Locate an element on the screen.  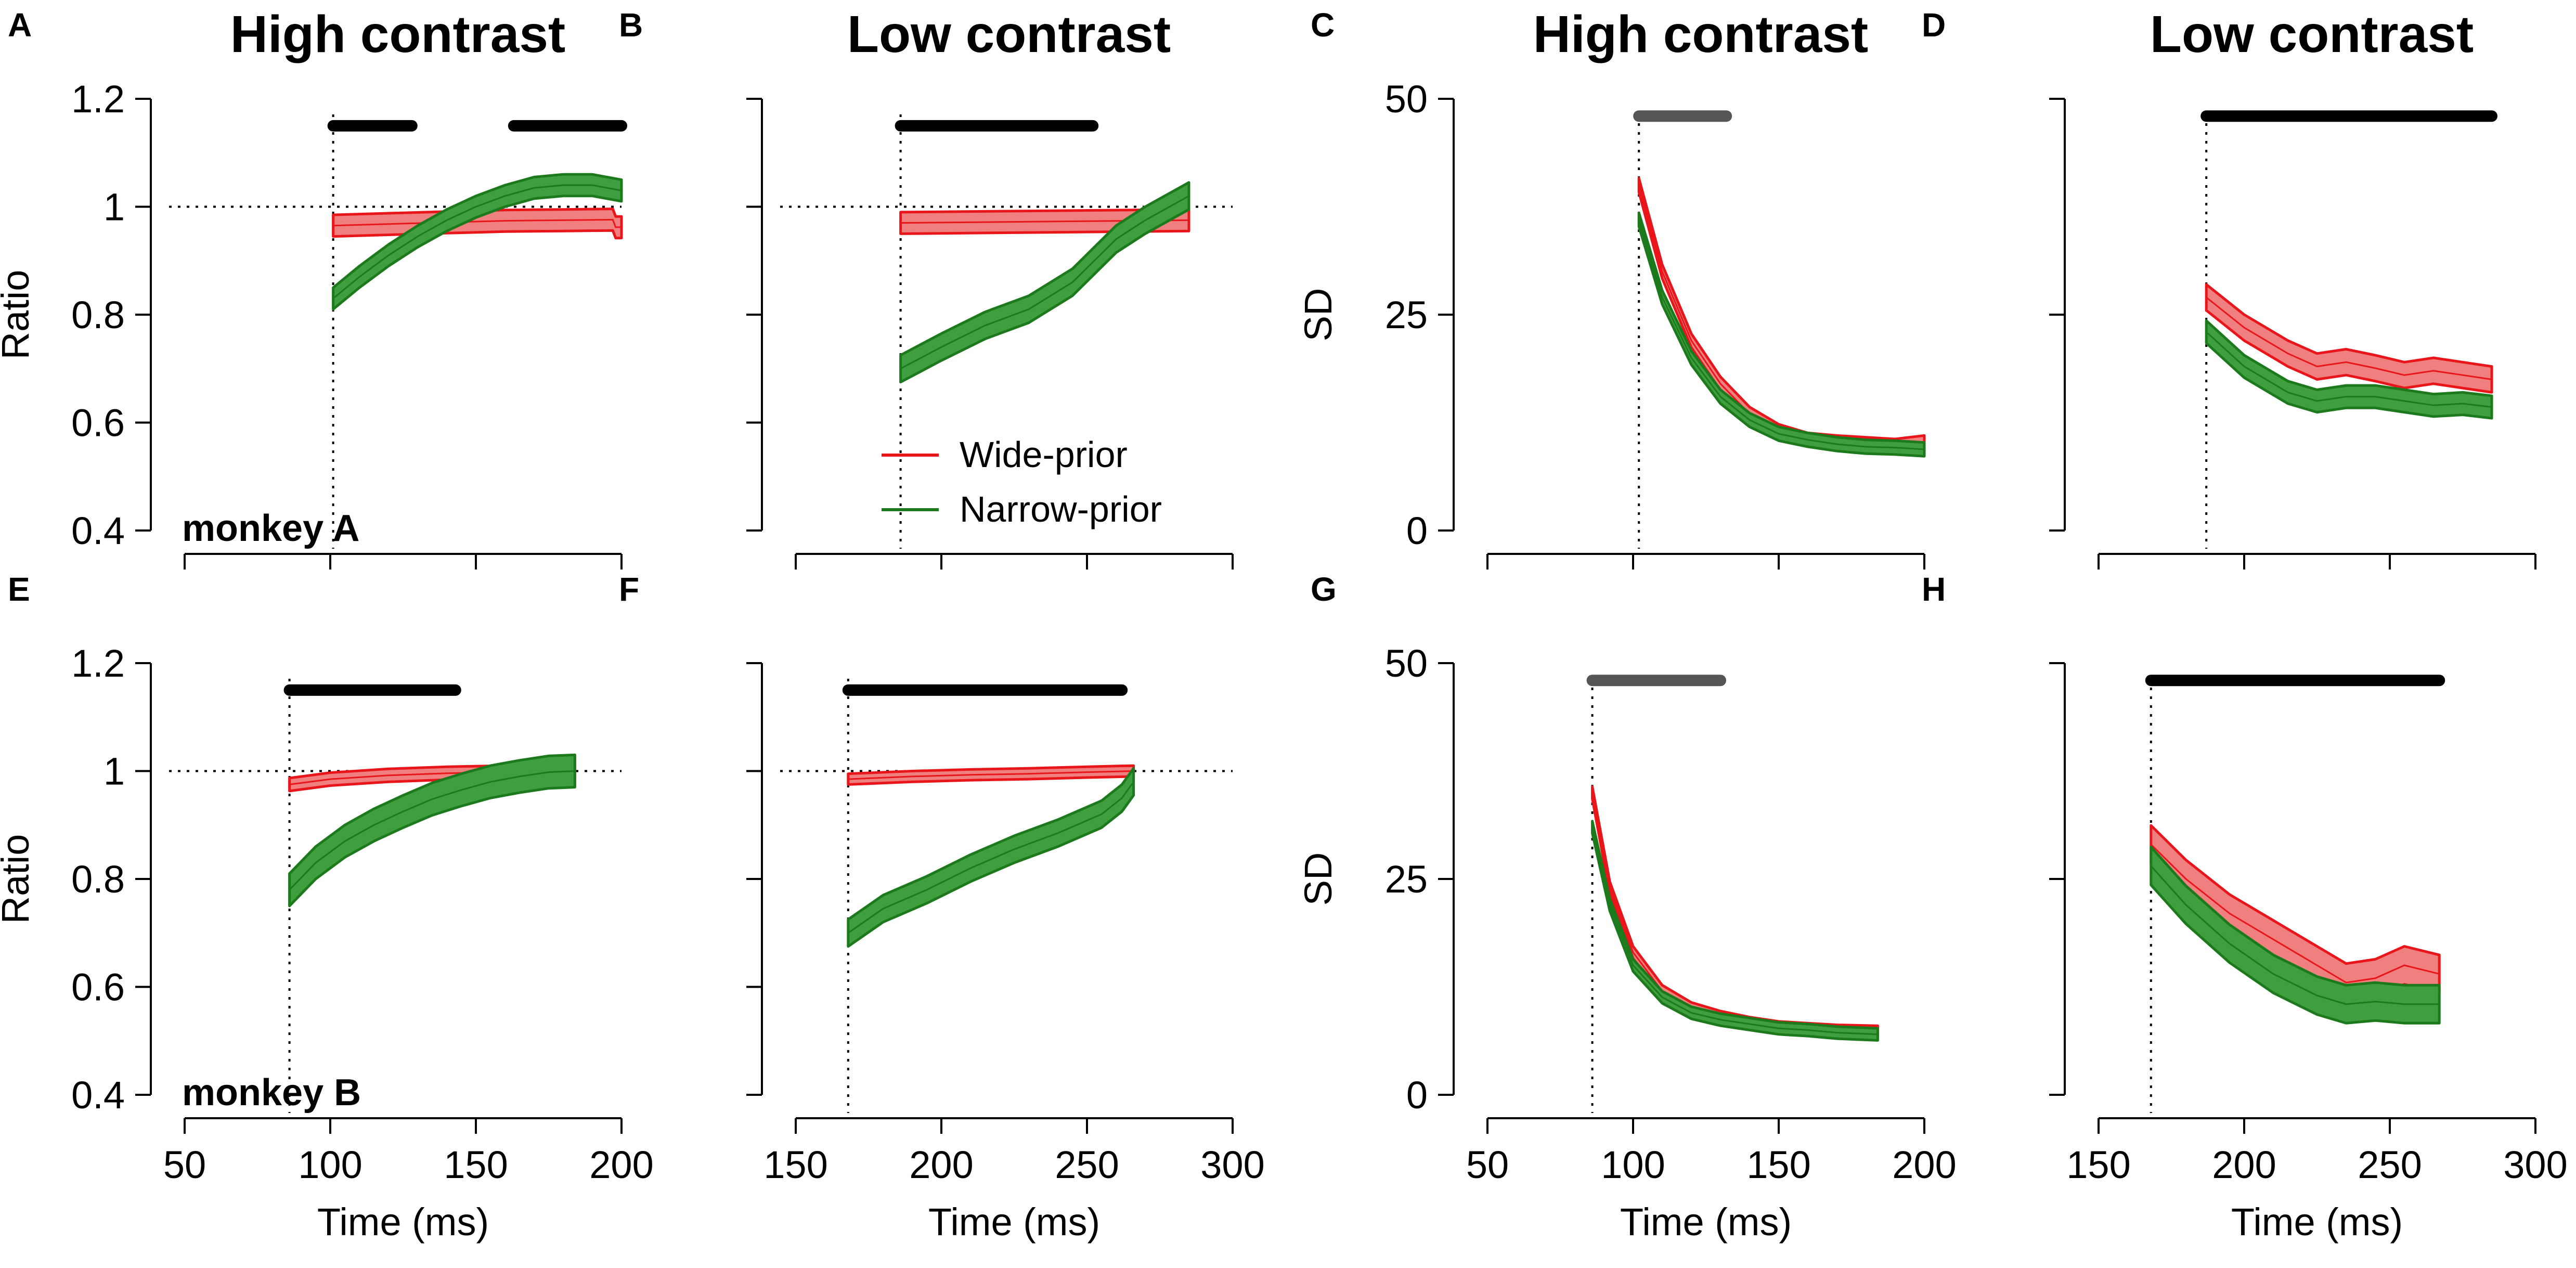
panel-letter: H is located at coordinates (1934, 590).